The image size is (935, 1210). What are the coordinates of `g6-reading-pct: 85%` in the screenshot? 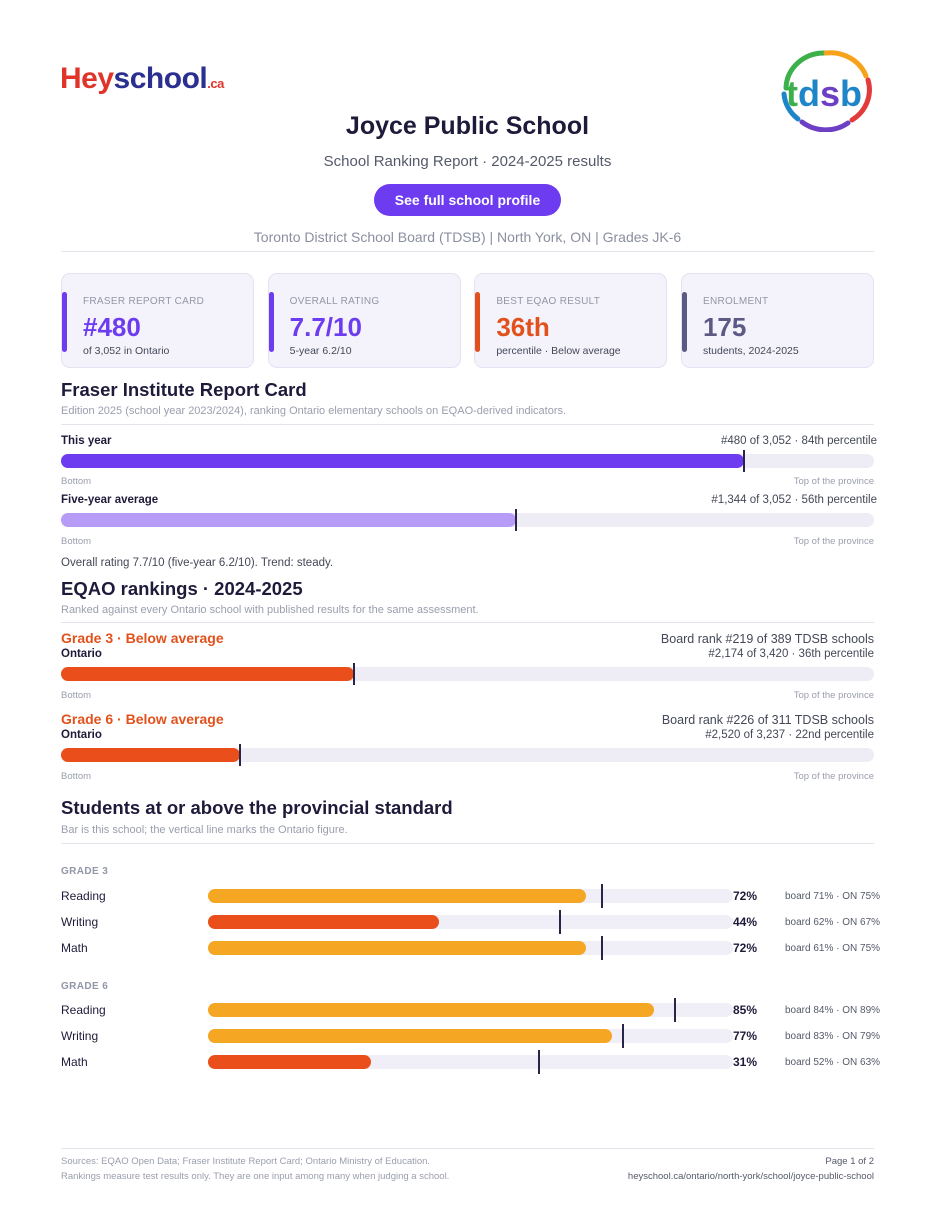 It's located at (745, 1010).